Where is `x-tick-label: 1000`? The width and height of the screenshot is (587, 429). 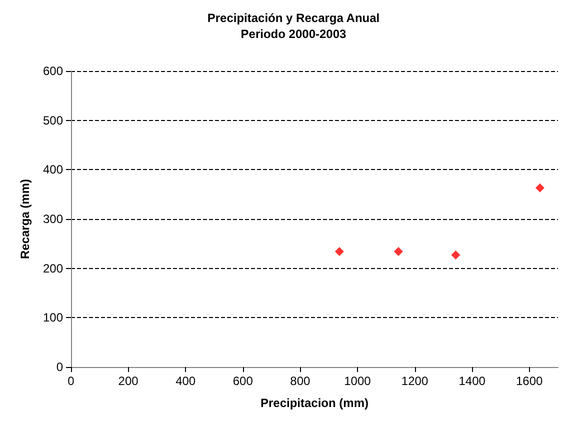
x-tick-label: 1000 is located at coordinates (358, 381).